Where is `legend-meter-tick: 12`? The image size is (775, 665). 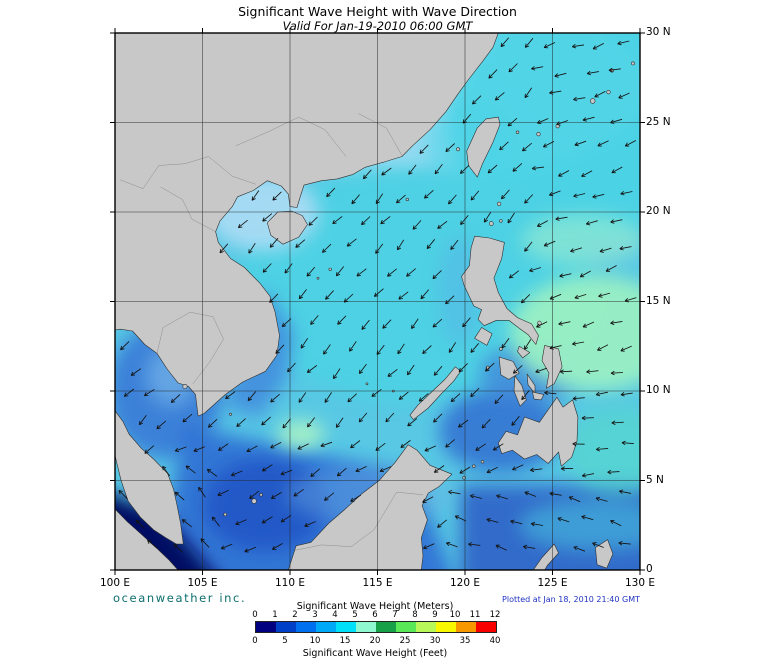 legend-meter-tick: 12 is located at coordinates (495, 615).